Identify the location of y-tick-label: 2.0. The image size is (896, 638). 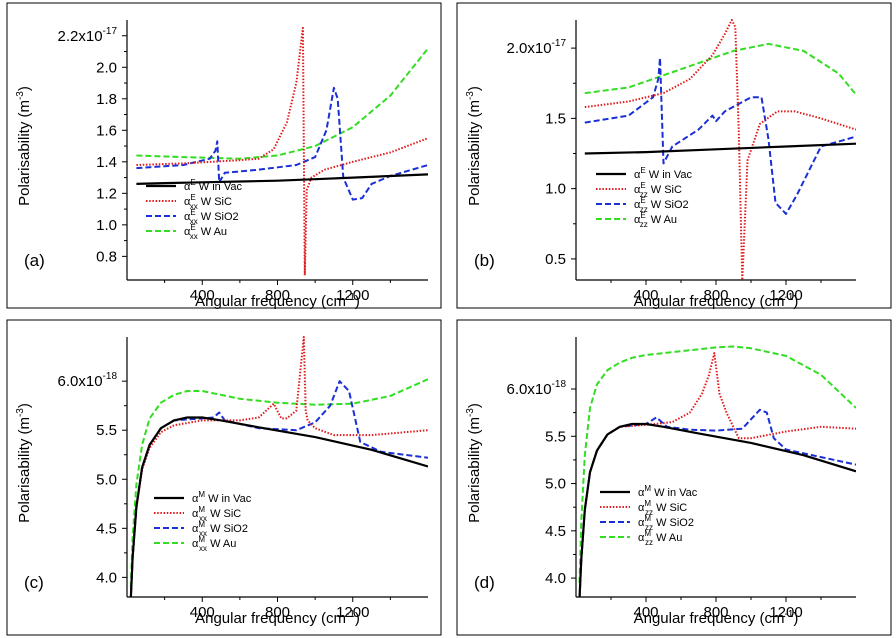
(106, 67).